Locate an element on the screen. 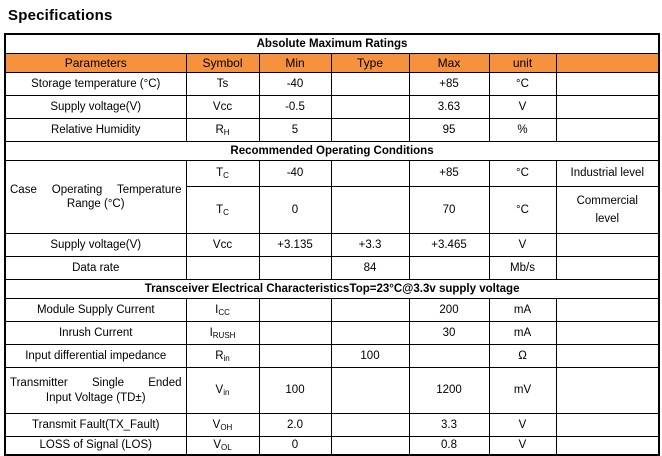 This screenshot has height=456, width=662. table-row: Input differential impedance Rin 100 Ω is located at coordinates (332, 356).